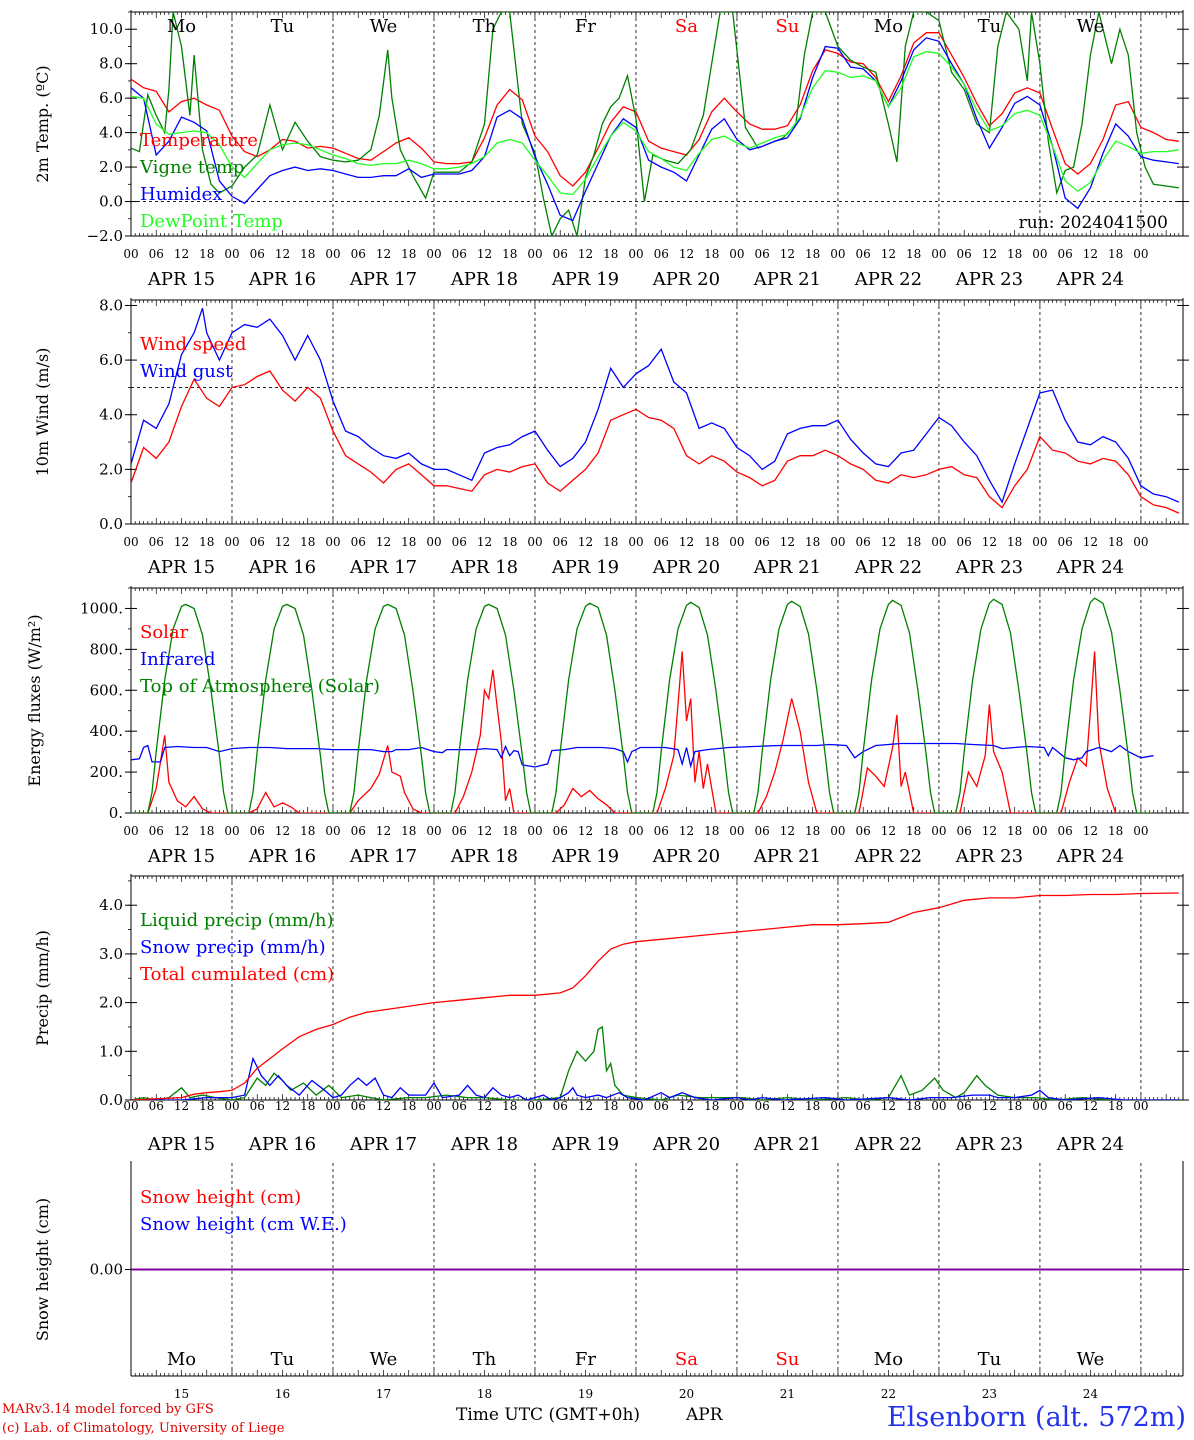 Image resolution: width=1194 pixels, height=1440 pixels. I want to click on legend-liquid-precip-mm-h-: Liquid precip (mm/h), so click(237, 920).